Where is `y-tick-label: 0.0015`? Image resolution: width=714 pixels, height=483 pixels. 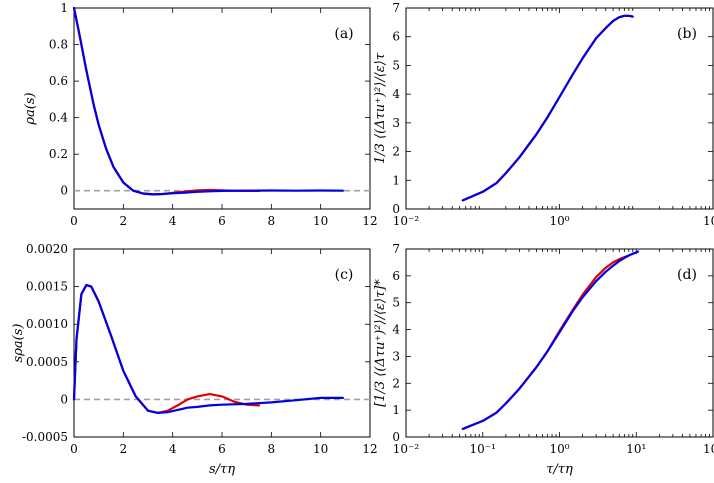 y-tick-label: 0.0015 is located at coordinates (47, 287).